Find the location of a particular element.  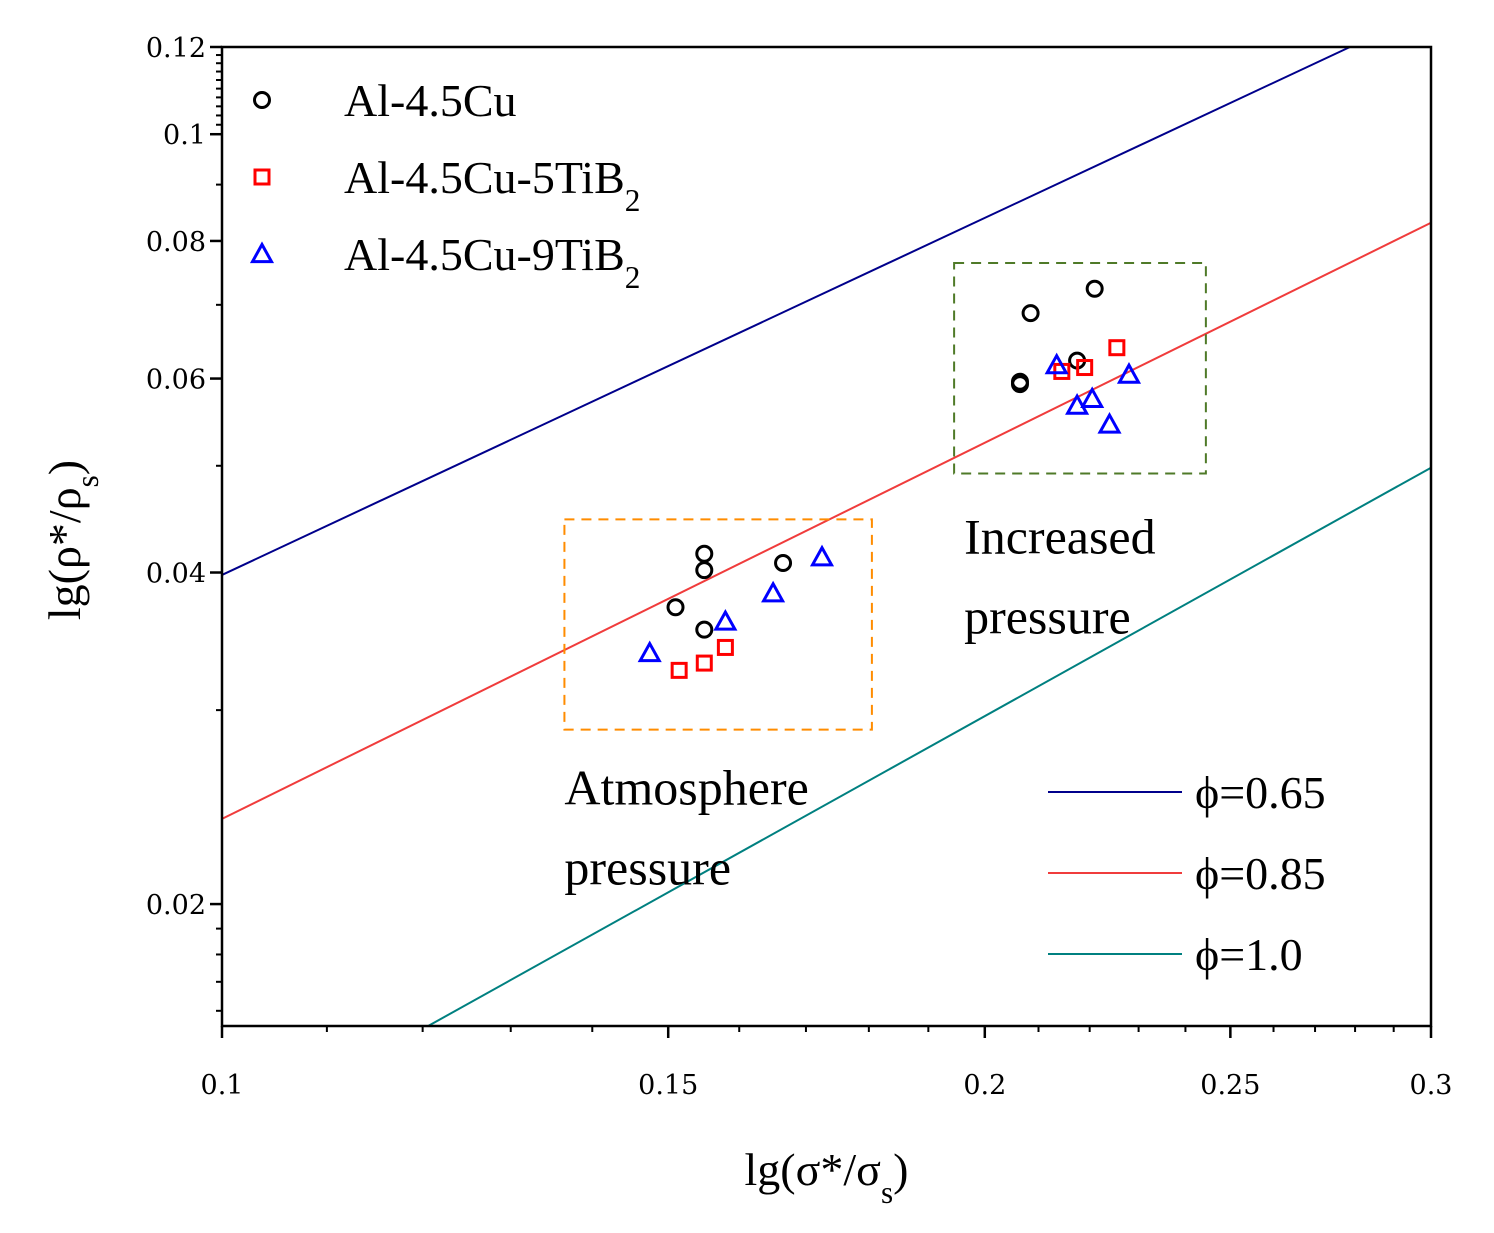

y-tick-label-4: 0.1 is located at coordinates (184, 135).